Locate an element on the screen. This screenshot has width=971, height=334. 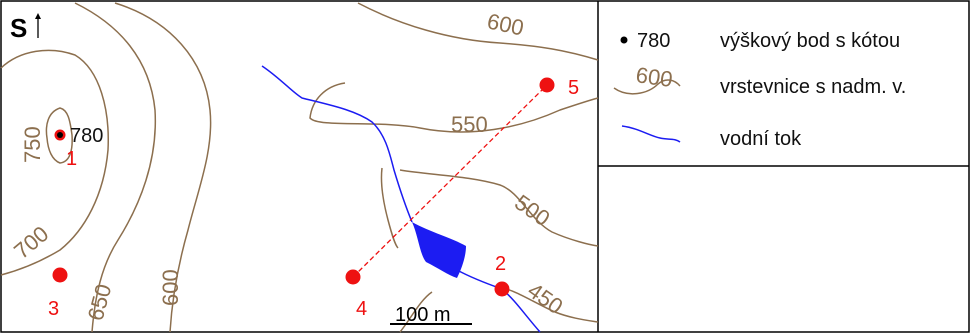
legend-elevation-label: výškový bod s kótou is located at coordinates (810, 41).